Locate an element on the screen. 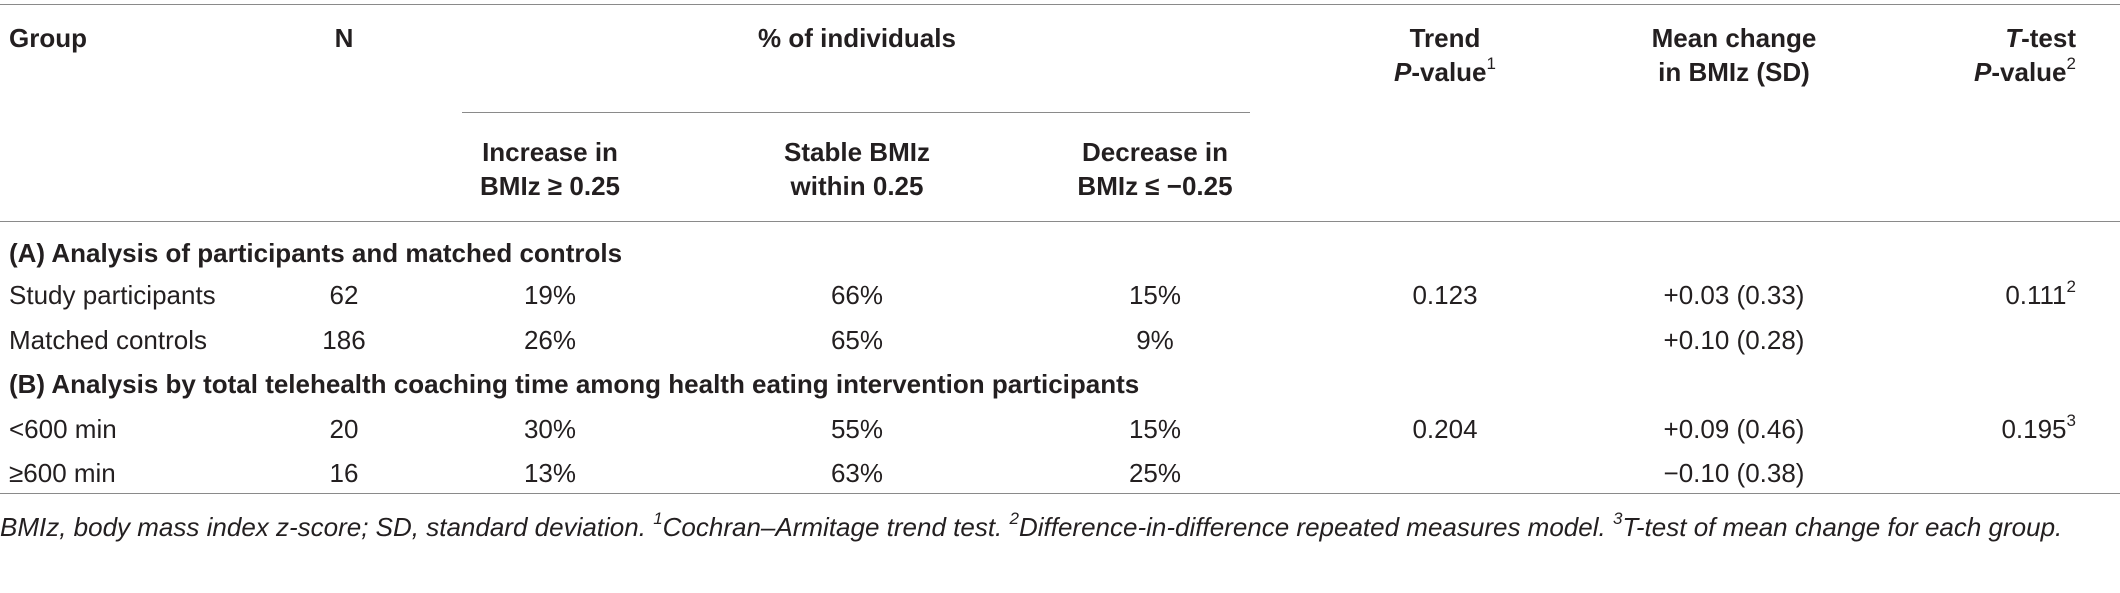 The width and height of the screenshot is (2120, 593). header-trend-line2: P-value1 is located at coordinates (1445, 70).